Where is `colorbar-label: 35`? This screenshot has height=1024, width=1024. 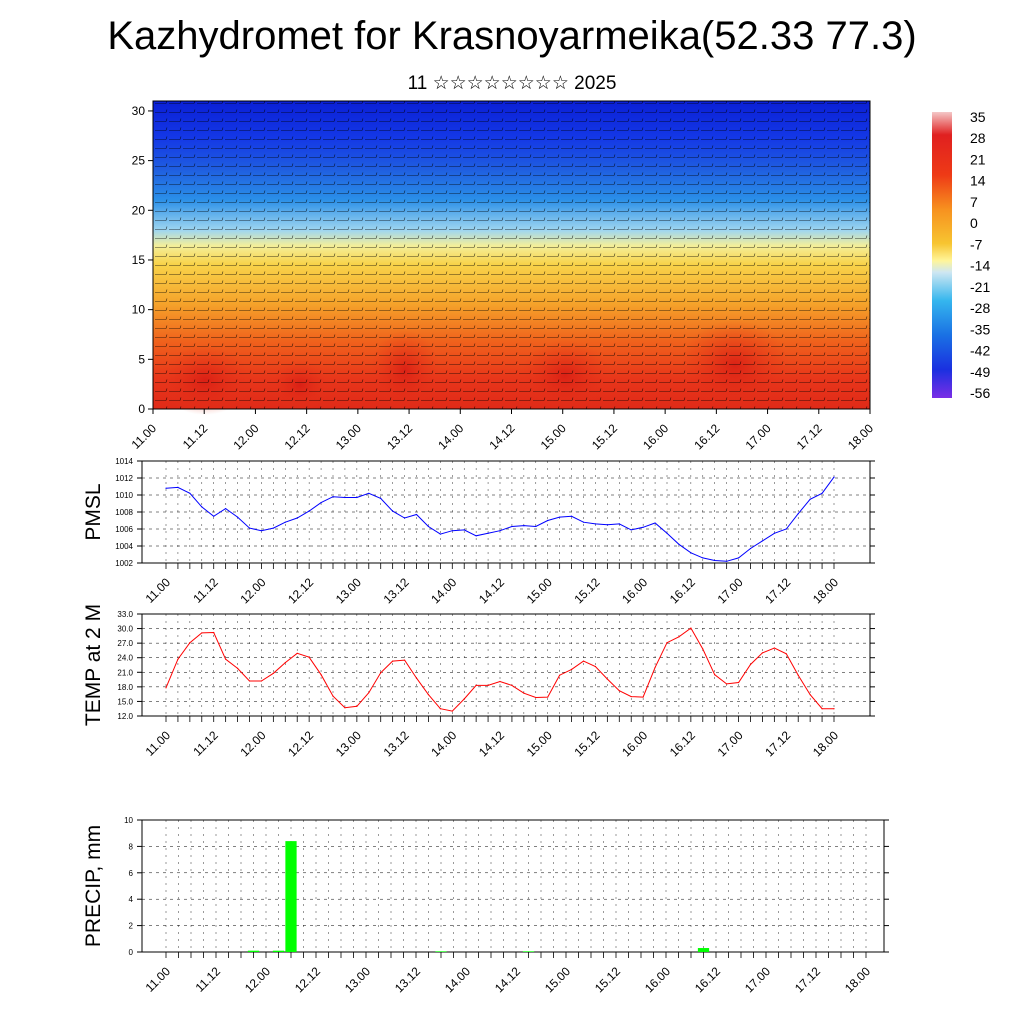
colorbar-label: 35 is located at coordinates (978, 117).